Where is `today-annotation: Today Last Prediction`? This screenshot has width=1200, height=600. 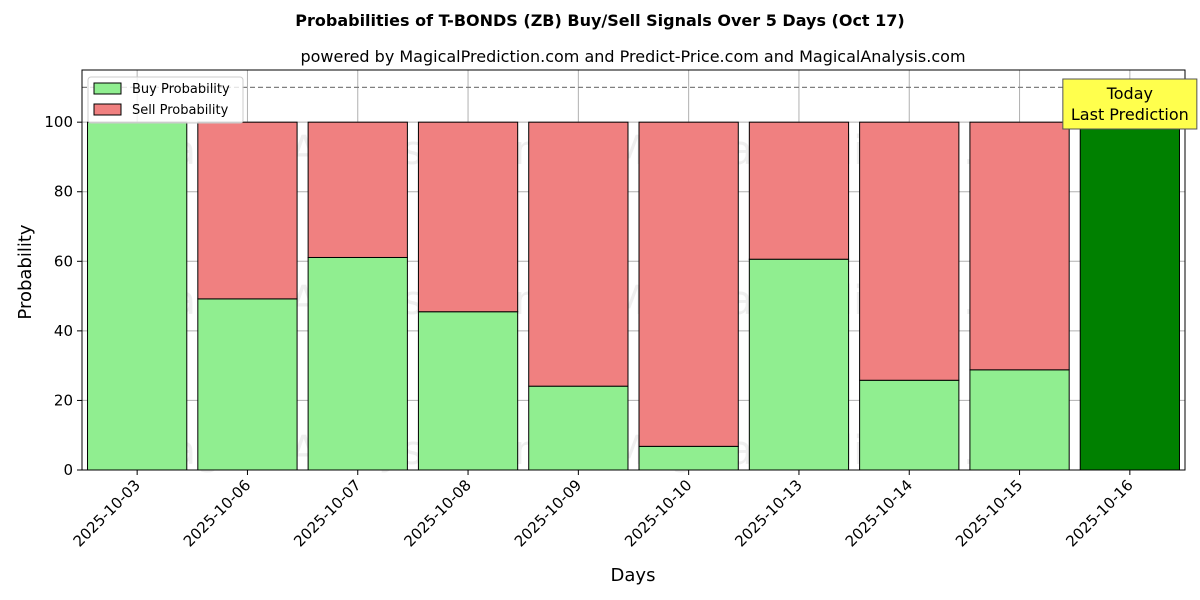 today-annotation: Today Last Prediction is located at coordinates (1130, 104).